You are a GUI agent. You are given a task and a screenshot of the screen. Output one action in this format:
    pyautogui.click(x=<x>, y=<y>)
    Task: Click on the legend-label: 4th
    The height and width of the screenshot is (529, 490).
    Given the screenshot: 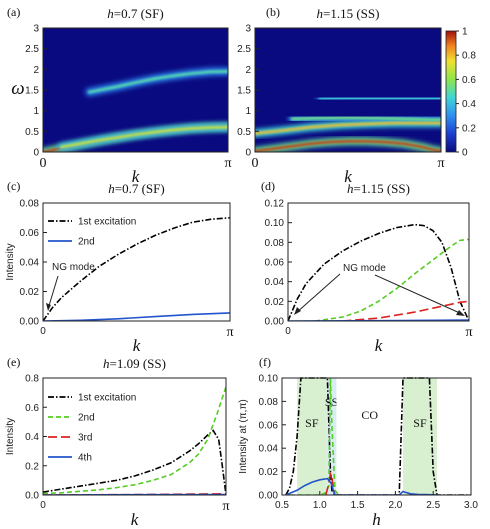 What is the action you would take?
    pyautogui.click(x=85, y=458)
    